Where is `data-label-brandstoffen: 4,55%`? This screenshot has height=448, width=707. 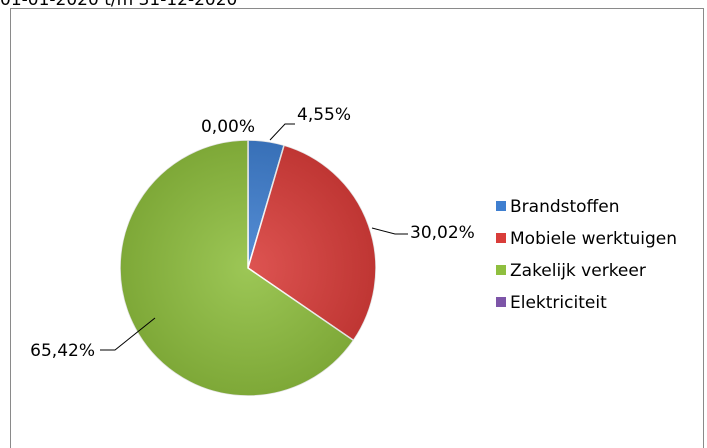
data-label-brandstoffen: 4,55% is located at coordinates (324, 115).